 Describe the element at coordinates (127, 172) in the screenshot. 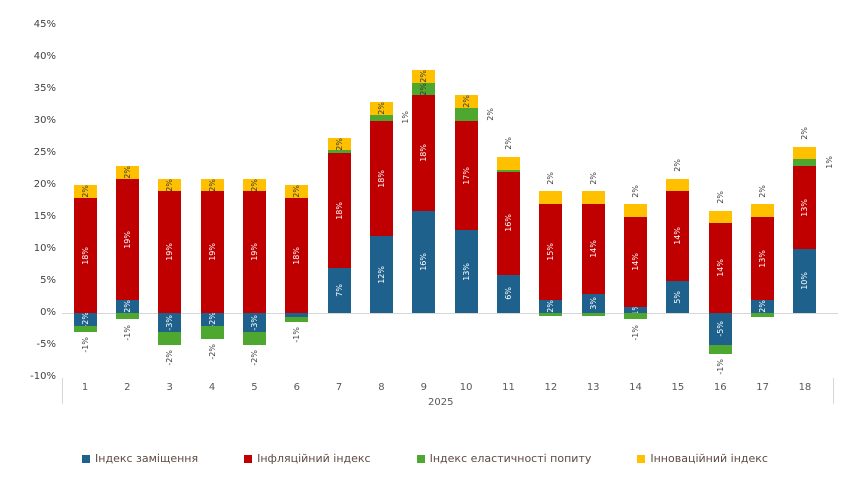

I see `bar-2-segment-innovation-index: 2%` at that location.